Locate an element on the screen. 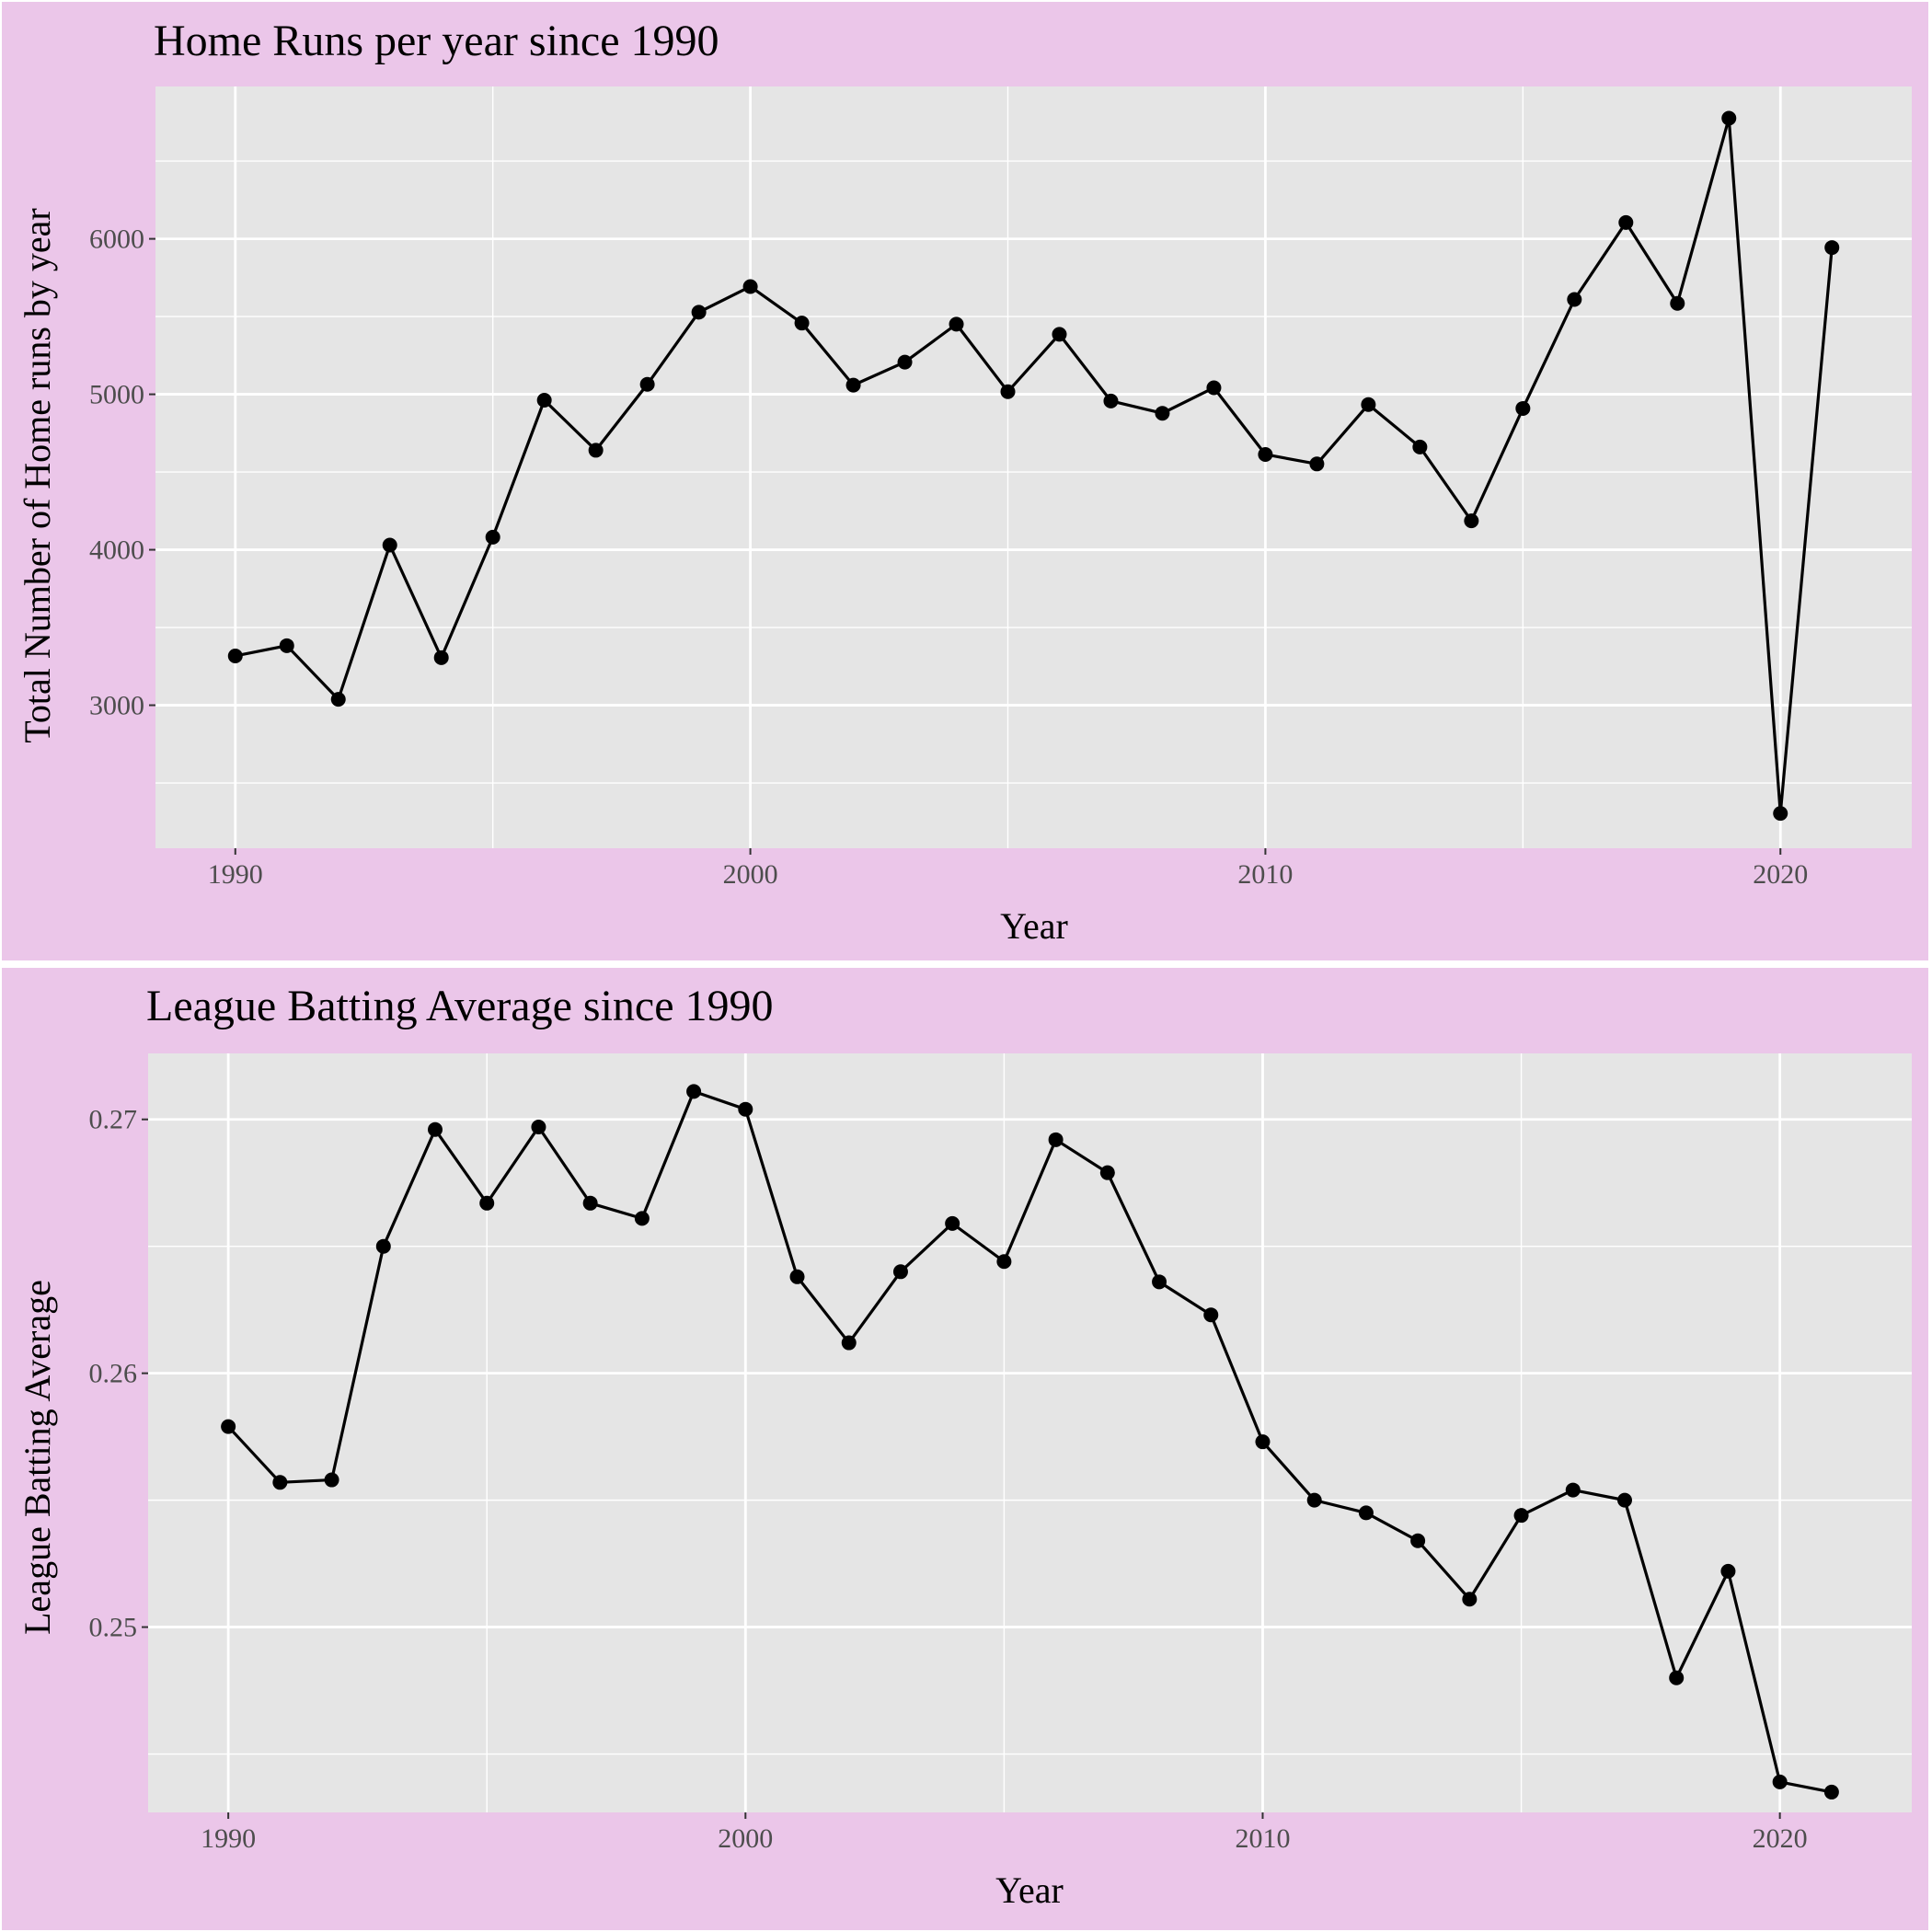  y-tick-label: 0.27 is located at coordinates (113, 1120).